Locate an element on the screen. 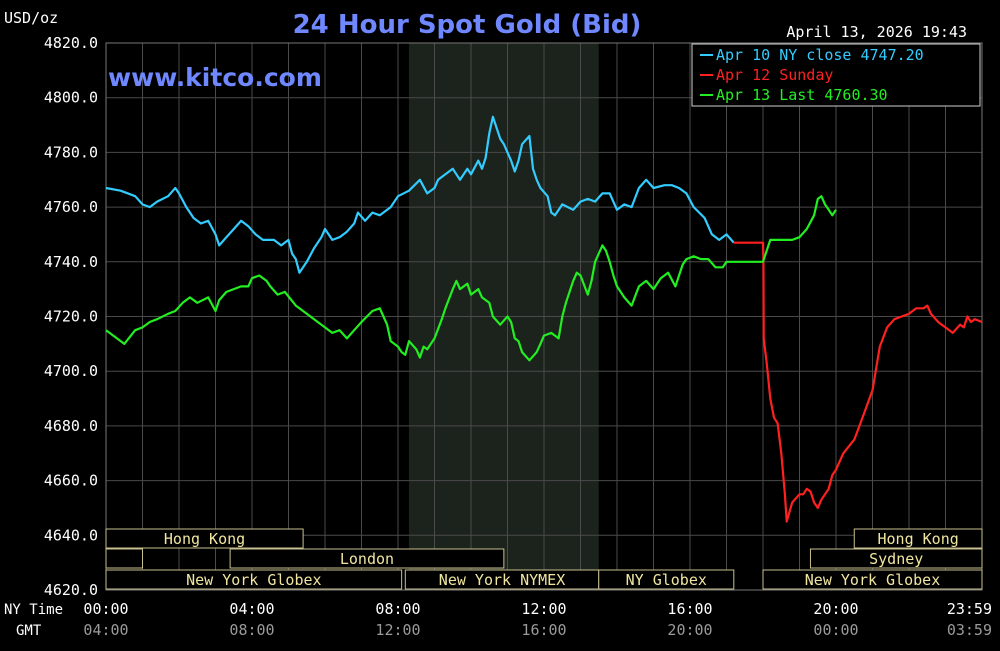 The height and width of the screenshot is (651, 1000). y-tick-label: 4700.0 is located at coordinates (71, 371).